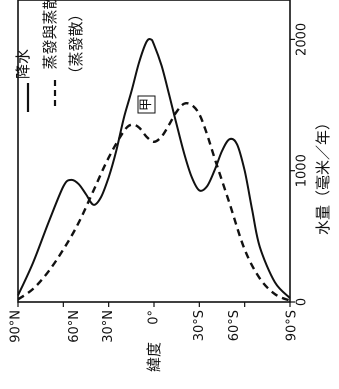 This screenshot has height=389, width=339. I want to click on x-tick-label: 90°S, so click(292, 325).